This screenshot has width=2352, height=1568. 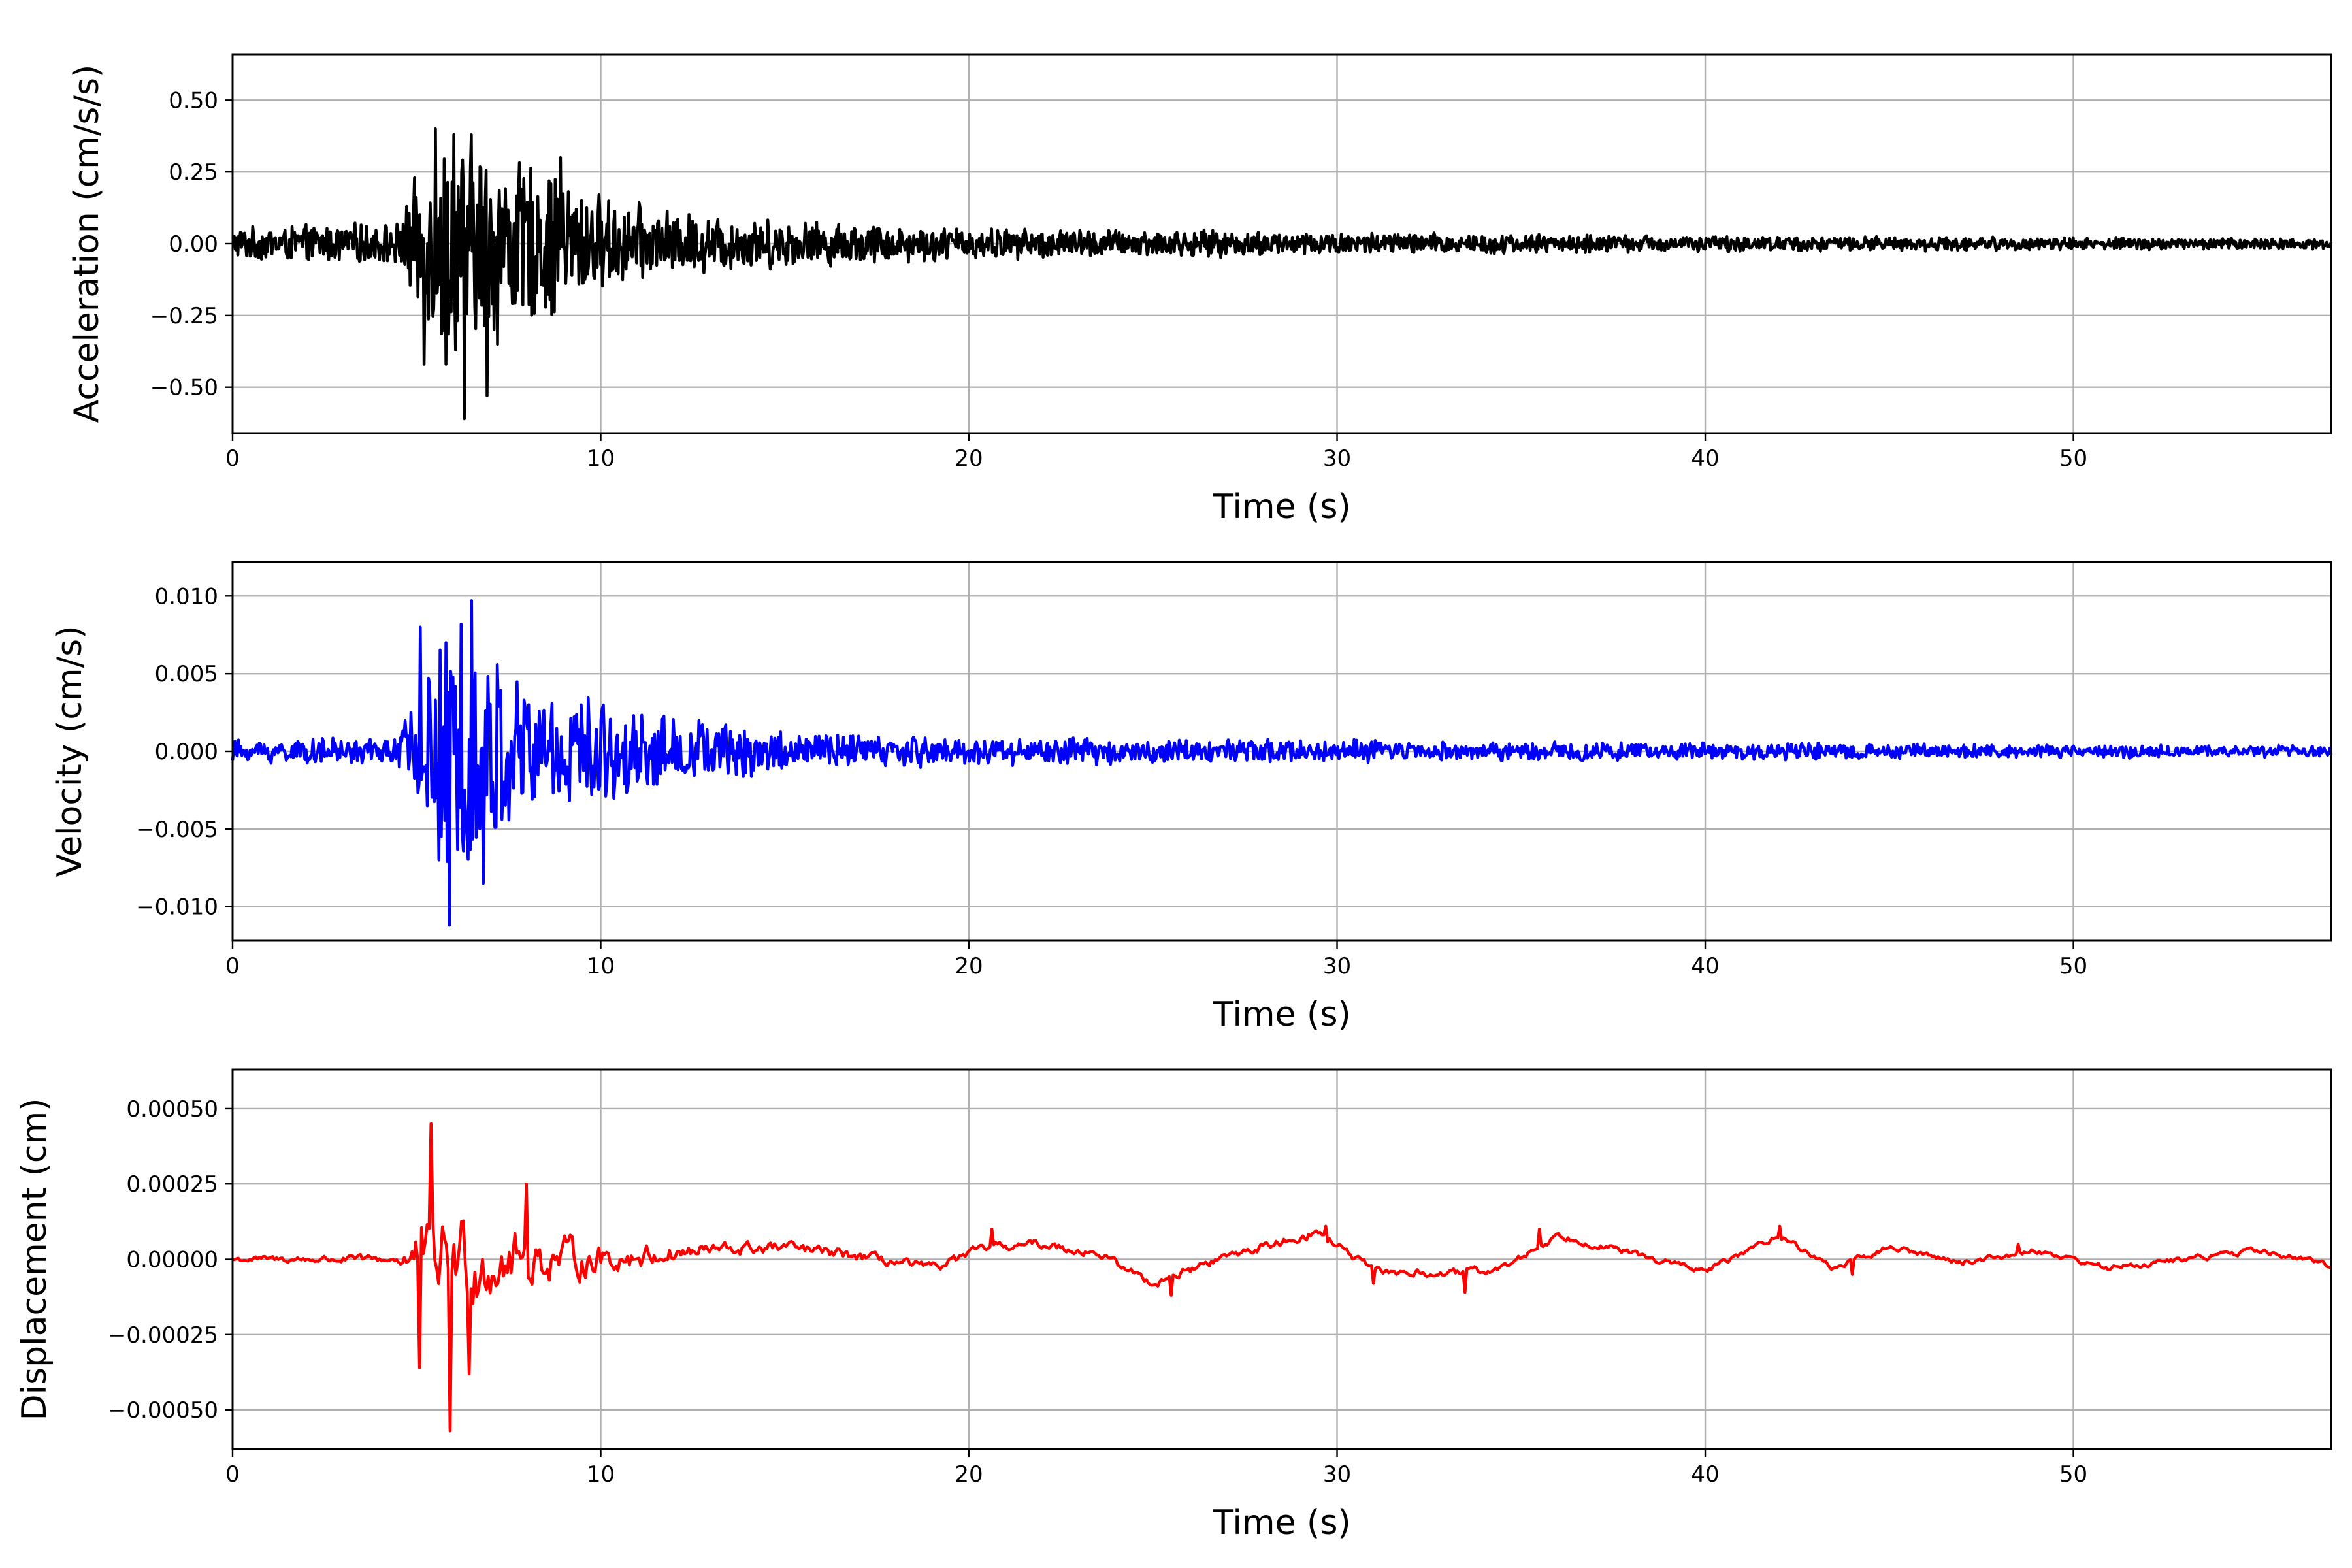 I want to click on displacement-x-tick-label: 30, so click(x=1337, y=1475).